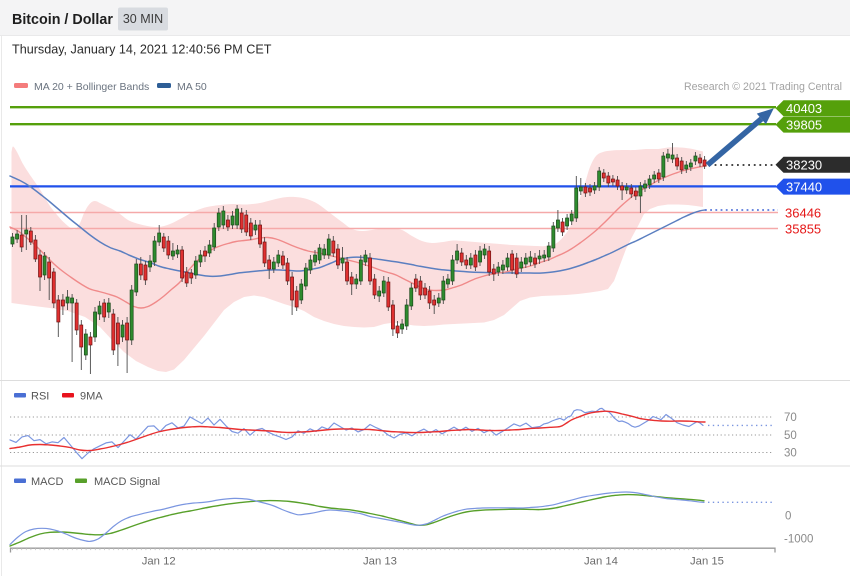 Image resolution: width=850 pixels, height=581 pixels. What do you see at coordinates (804, 108) in the screenshot?
I see `svg-text: 40403` at bounding box center [804, 108].